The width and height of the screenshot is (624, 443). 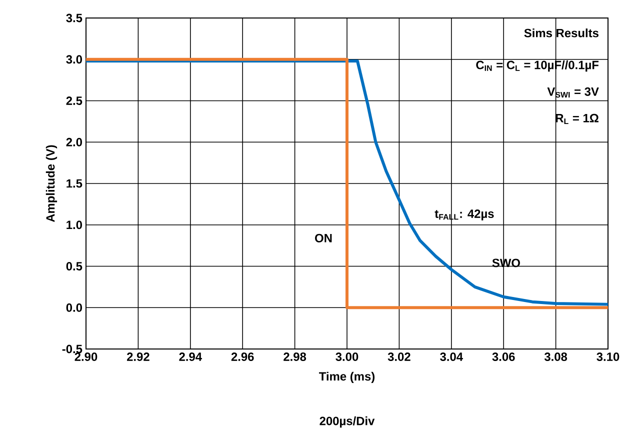 I want to click on y-tick-label: 2.0, so click(x=74, y=142).